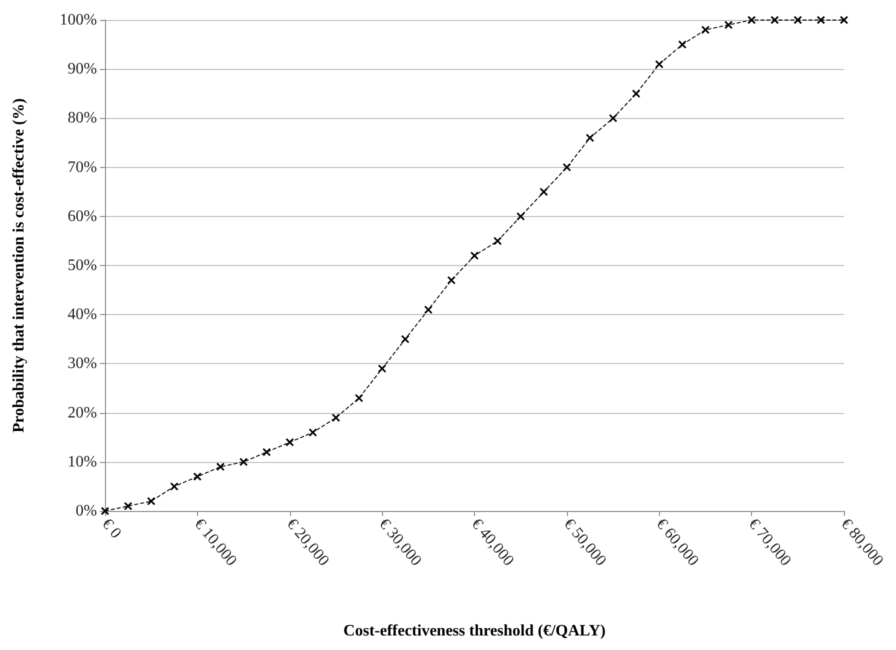 The height and width of the screenshot is (650, 896). I want to click on y-tick-label: 30%, so click(82, 363).